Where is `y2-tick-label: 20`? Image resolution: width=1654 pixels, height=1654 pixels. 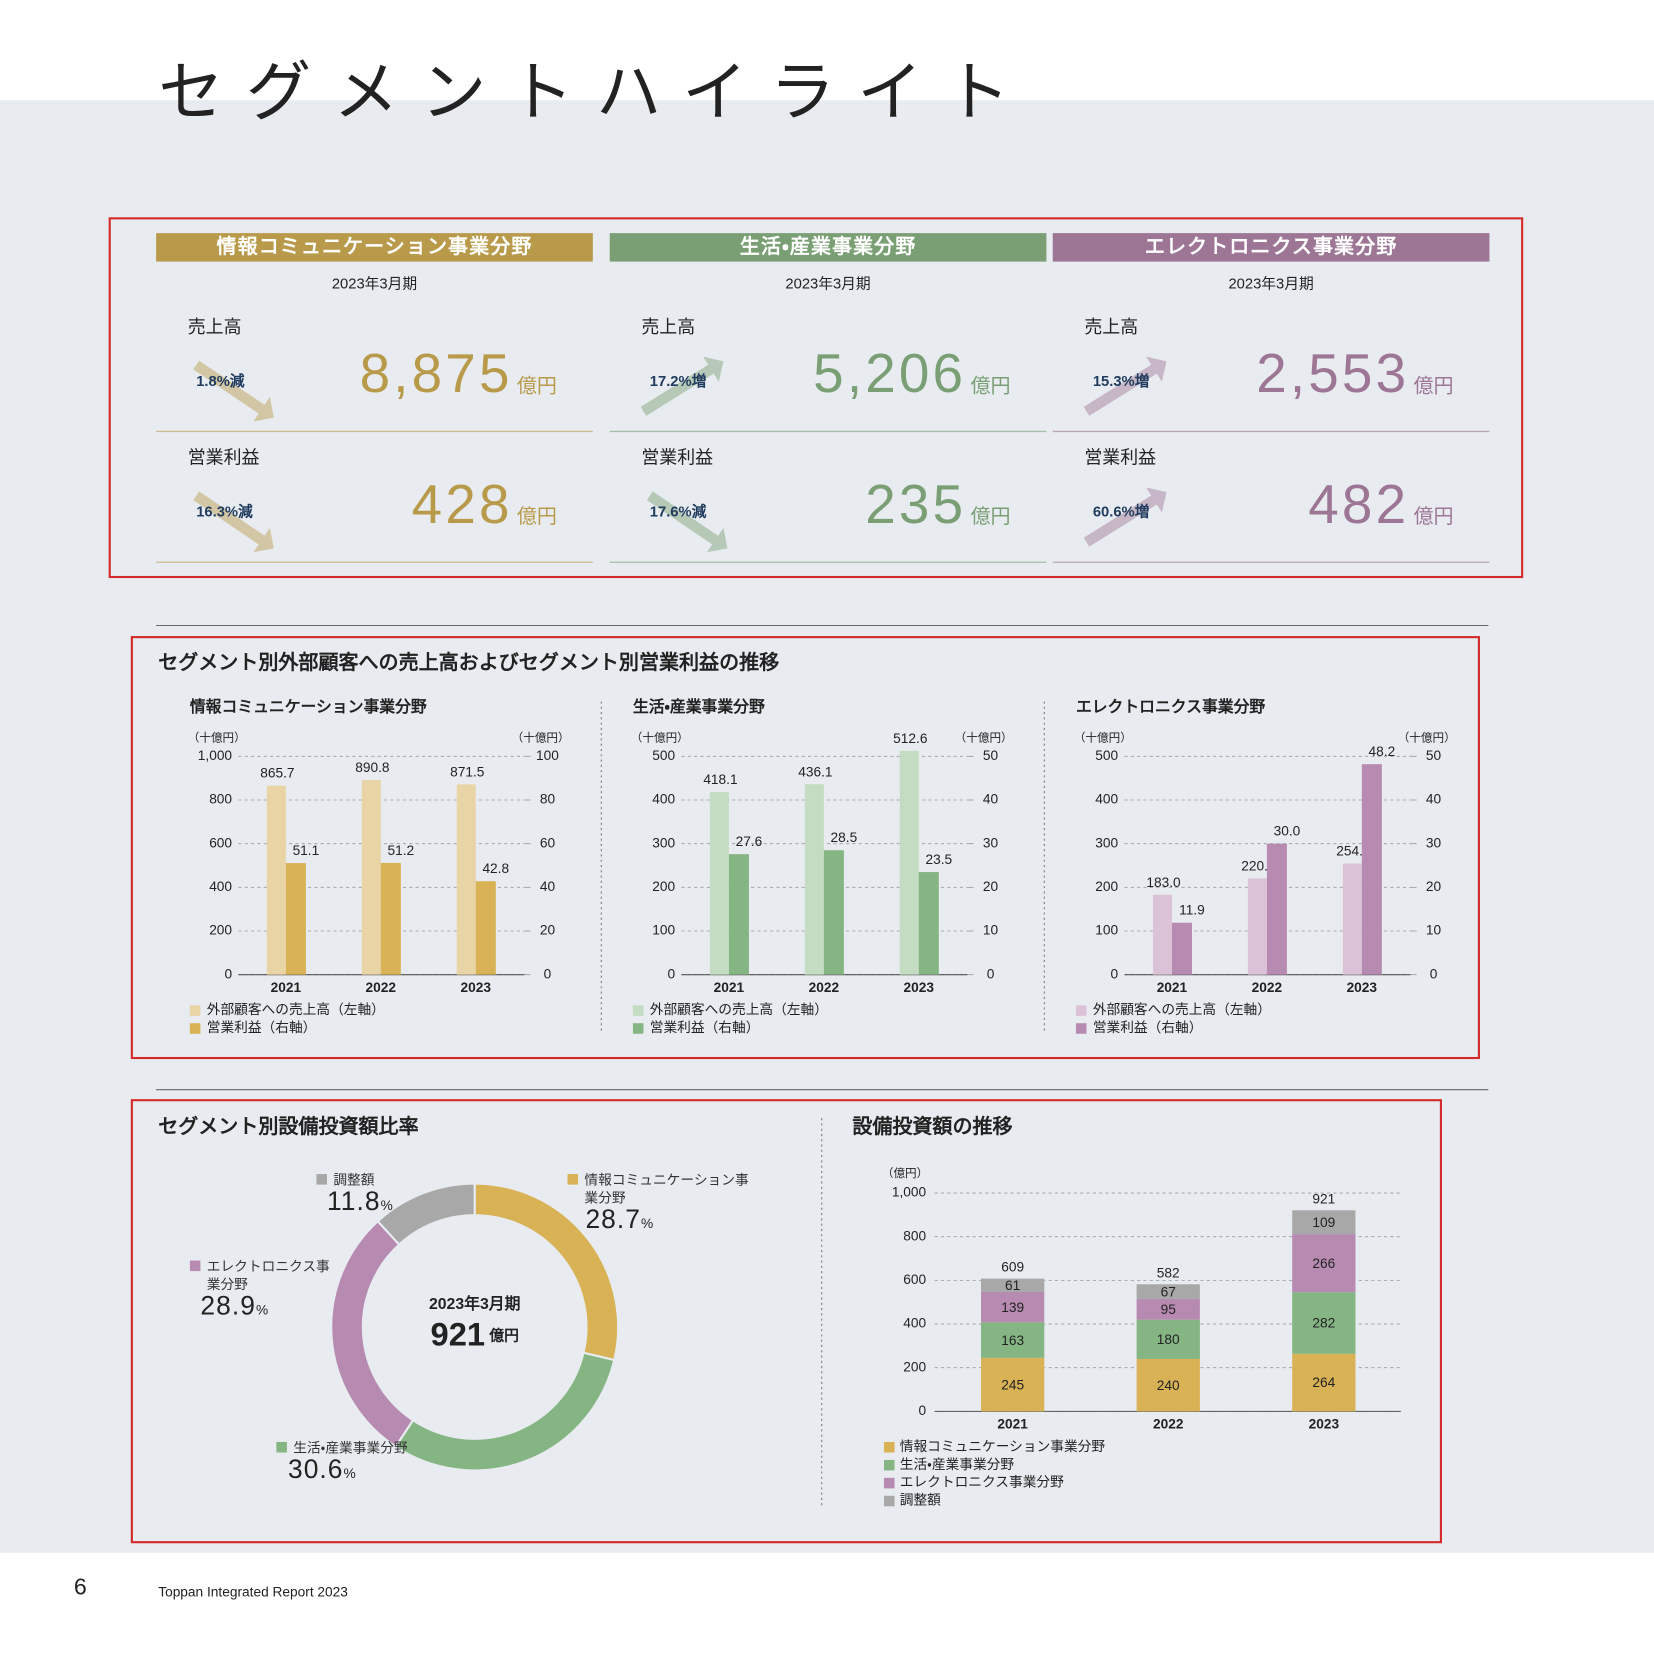
y2-tick-label: 20 is located at coordinates (991, 886).